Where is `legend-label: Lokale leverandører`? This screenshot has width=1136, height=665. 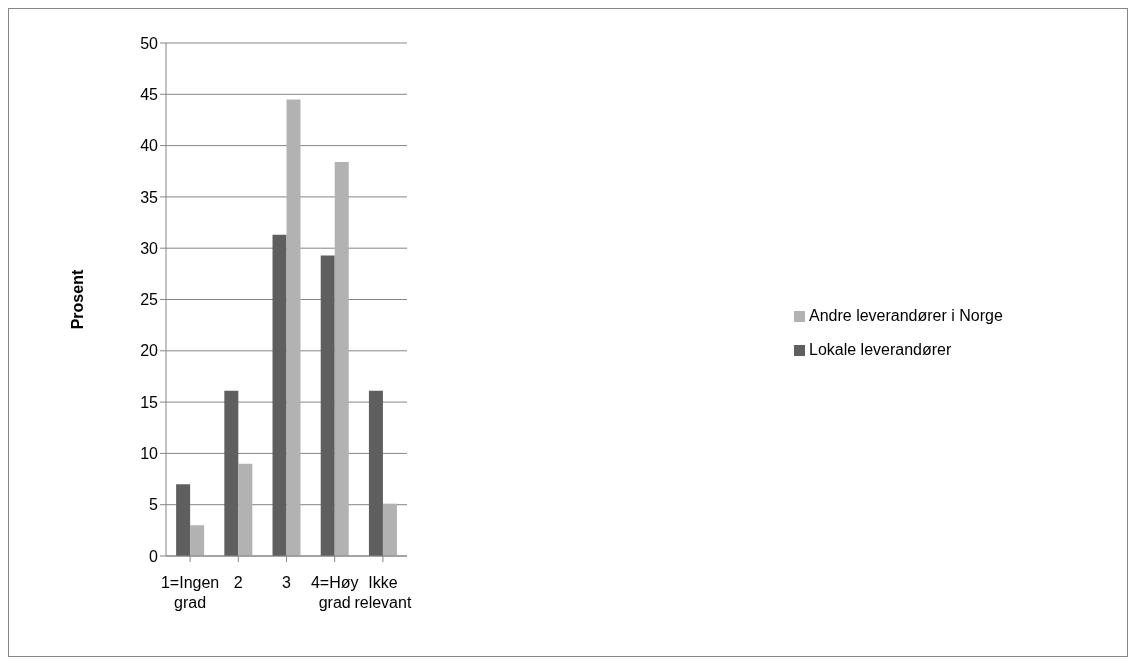 legend-label: Lokale leverandører is located at coordinates (880, 349).